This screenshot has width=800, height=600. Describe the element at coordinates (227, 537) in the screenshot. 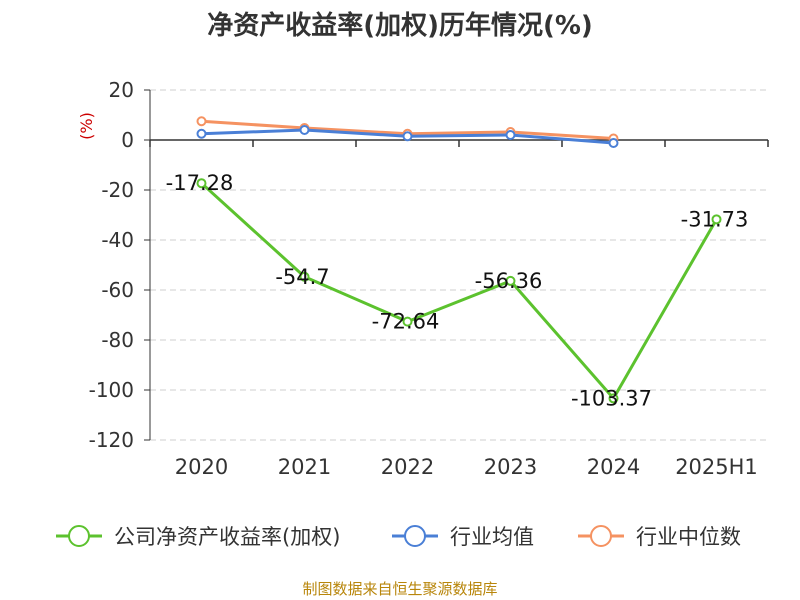

I see `legend-label: 公司净资产收益率(加权)` at that location.